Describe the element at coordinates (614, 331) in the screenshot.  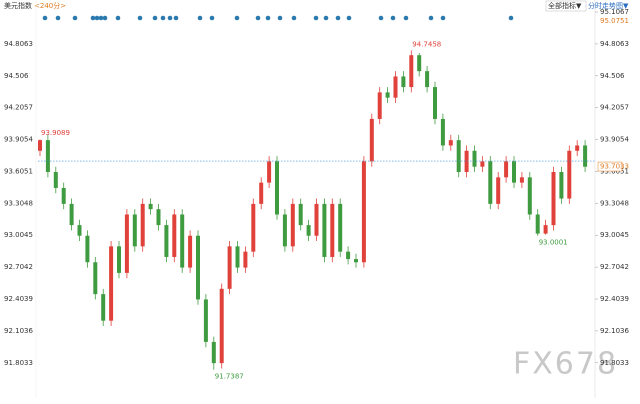
I see `y-tick-label: 92.1036` at that location.